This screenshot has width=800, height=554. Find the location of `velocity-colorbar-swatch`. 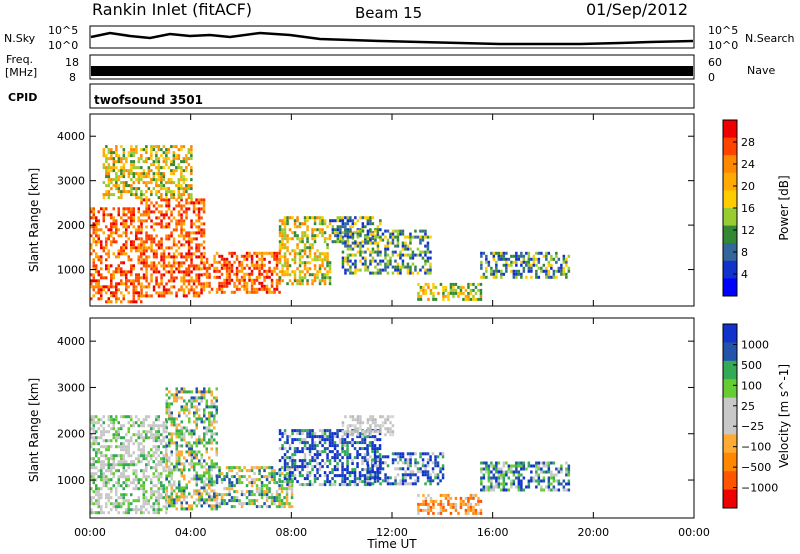

velocity-colorbar-swatch is located at coordinates (730, 499).